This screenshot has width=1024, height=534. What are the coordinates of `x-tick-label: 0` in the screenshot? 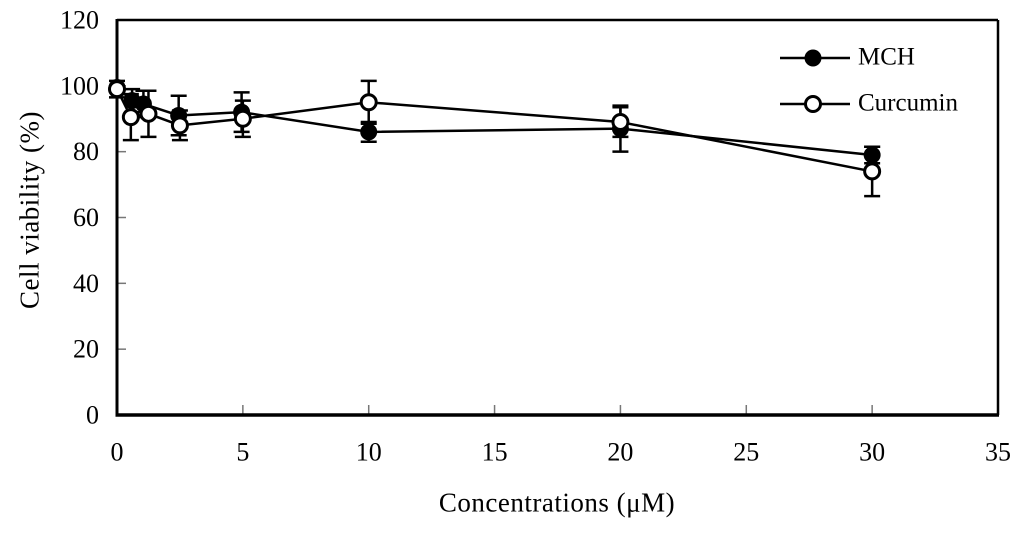 It's located at (117, 452).